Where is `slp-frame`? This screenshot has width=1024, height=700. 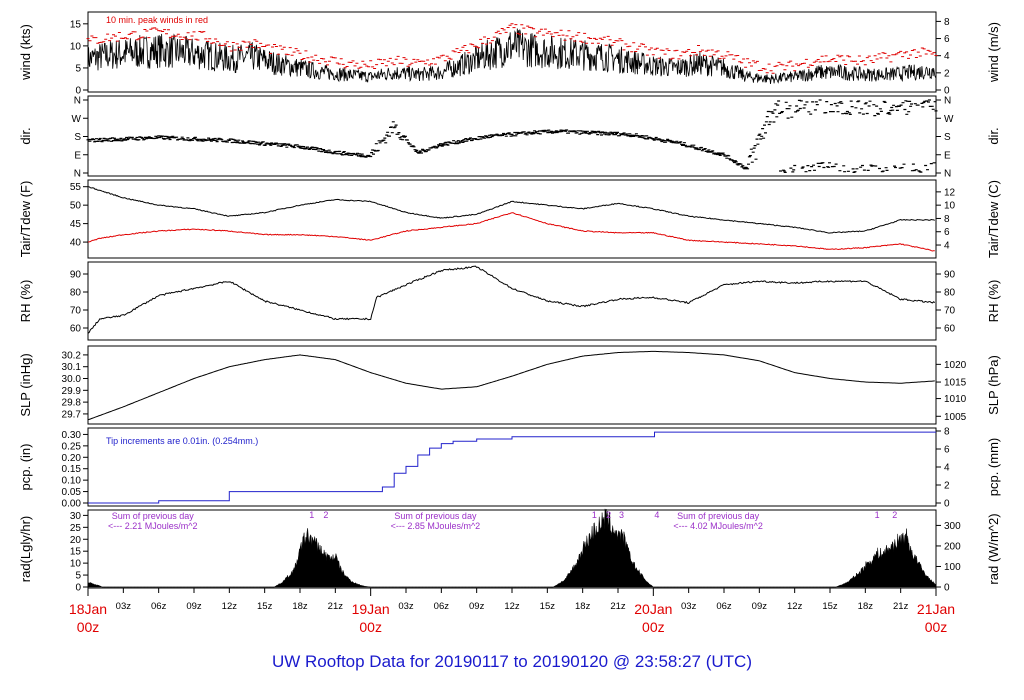 slp-frame is located at coordinates (512, 385).